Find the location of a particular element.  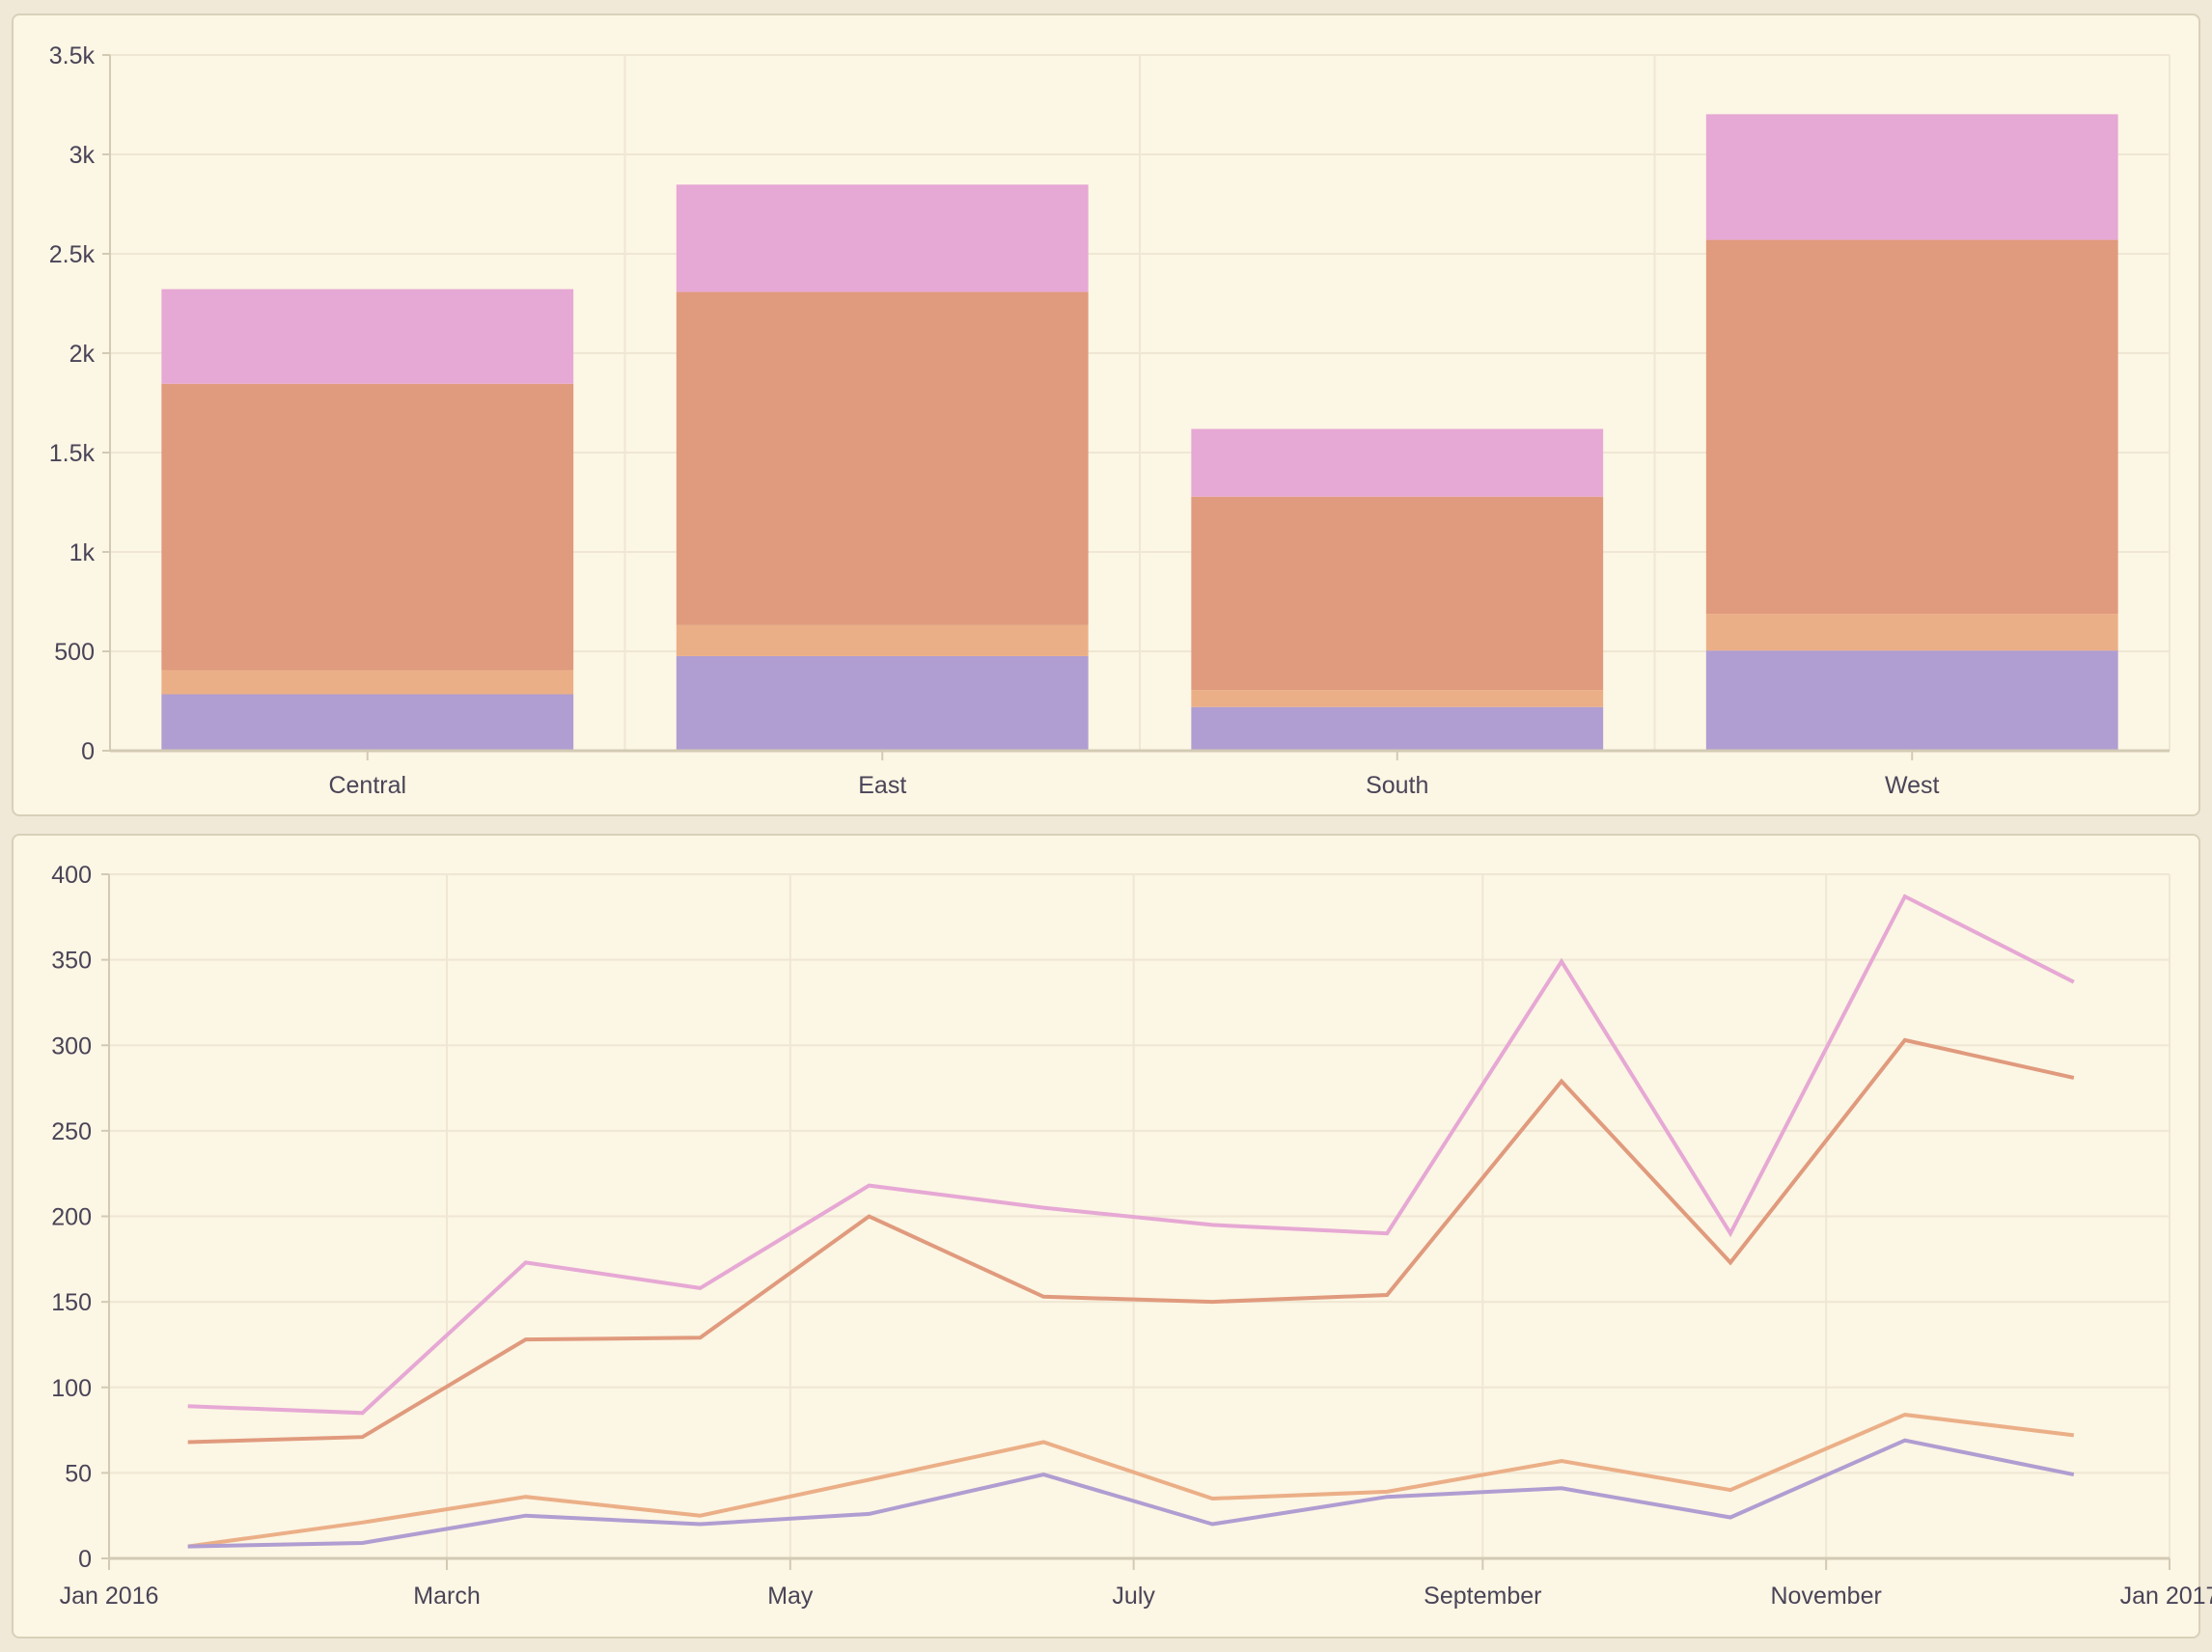

x-tick-label: East is located at coordinates (882, 785).